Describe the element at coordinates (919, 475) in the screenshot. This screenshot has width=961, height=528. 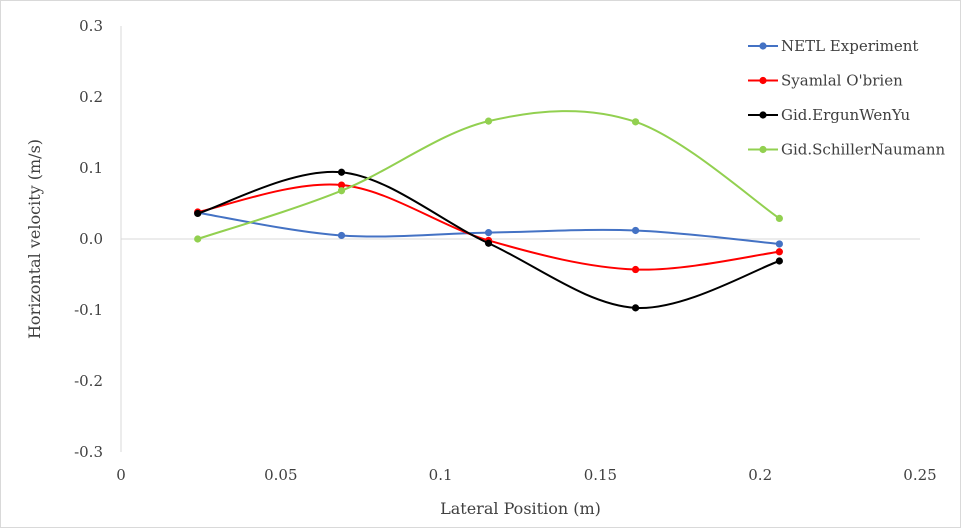
I see `x-tick-label: 0.25` at that location.